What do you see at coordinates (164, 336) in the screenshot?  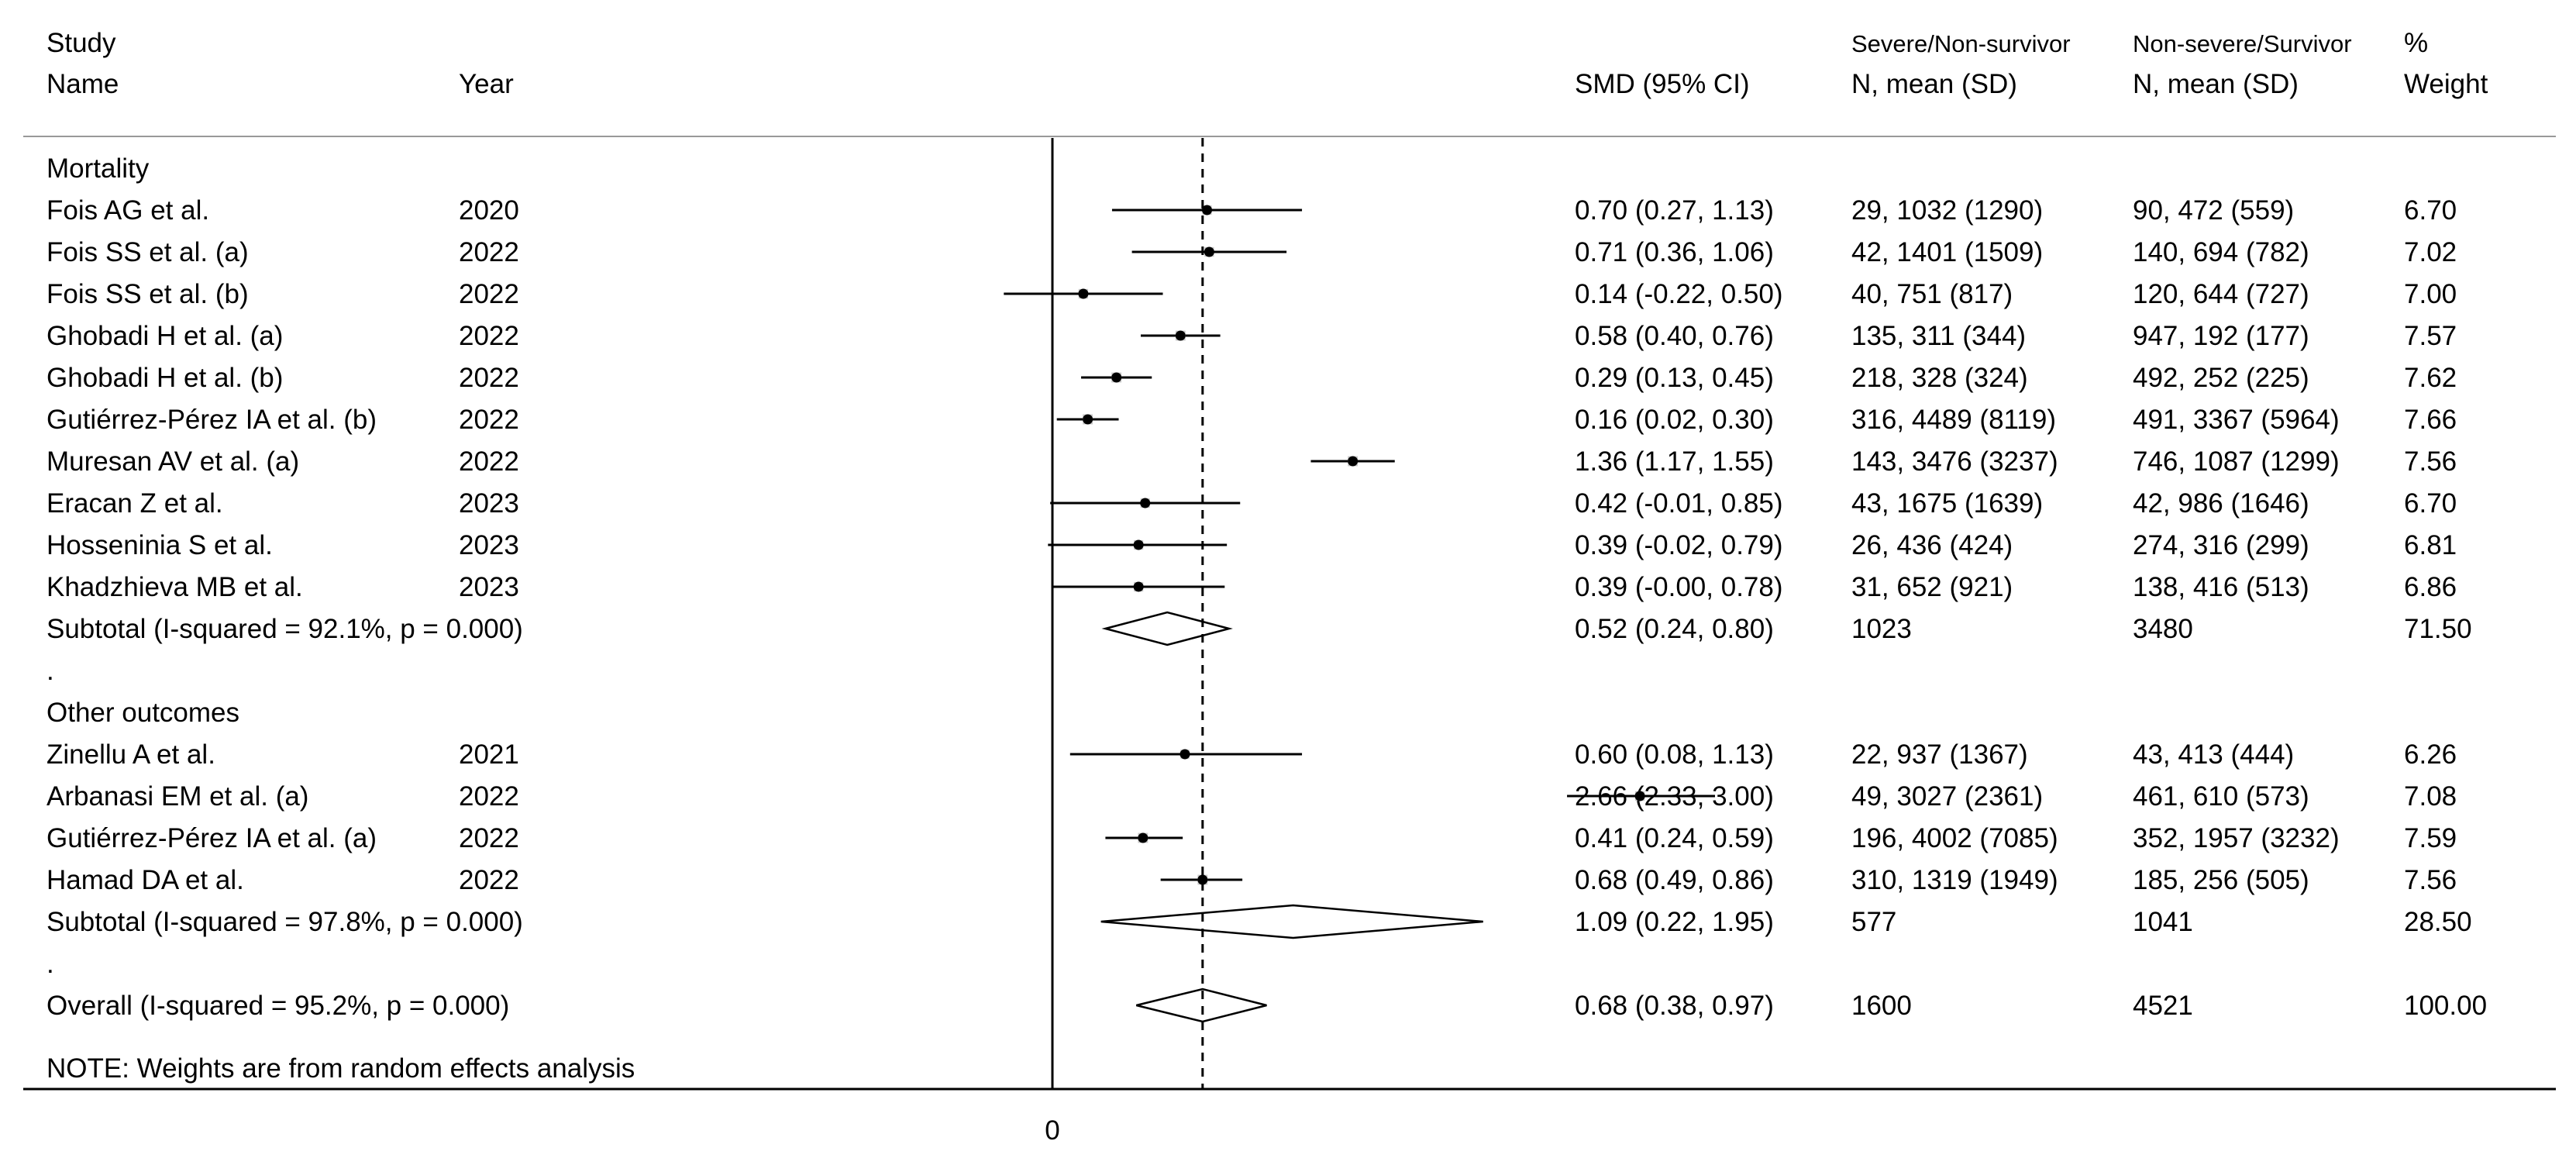 I see `study-name: Ghobadi H et al. (a)` at bounding box center [164, 336].